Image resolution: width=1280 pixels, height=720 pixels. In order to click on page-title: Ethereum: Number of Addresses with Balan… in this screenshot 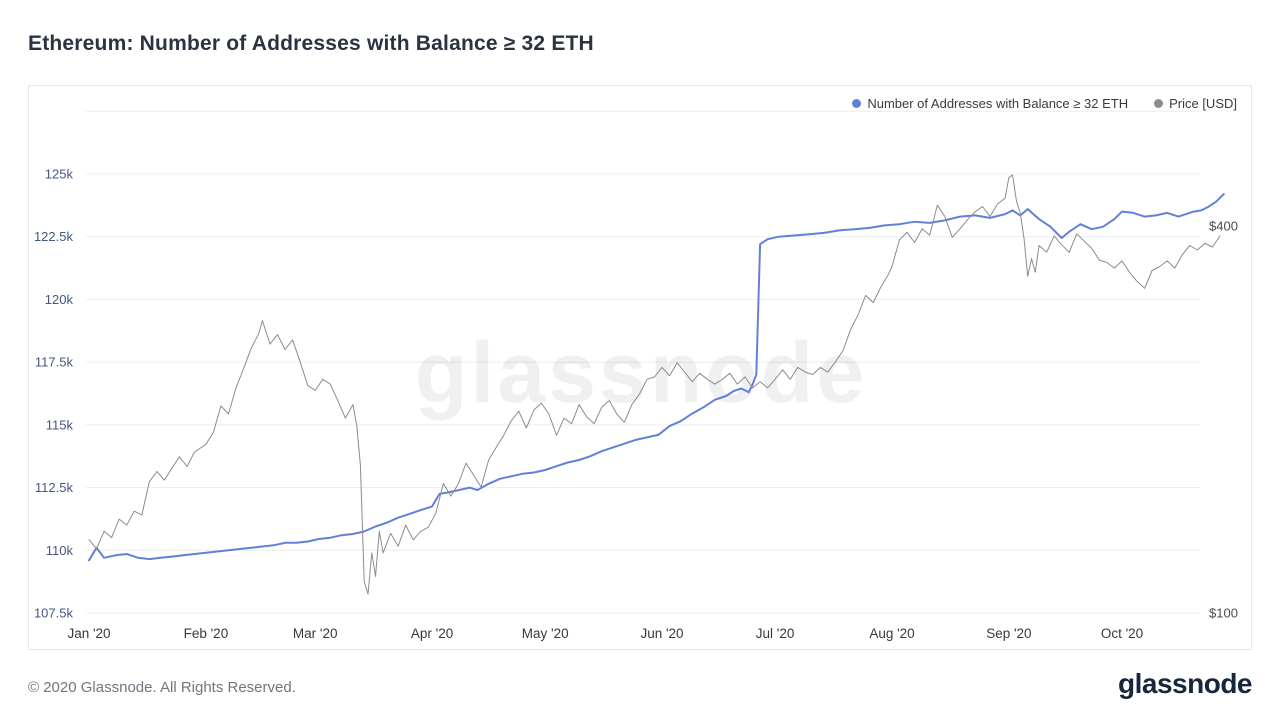, I will do `click(311, 43)`.